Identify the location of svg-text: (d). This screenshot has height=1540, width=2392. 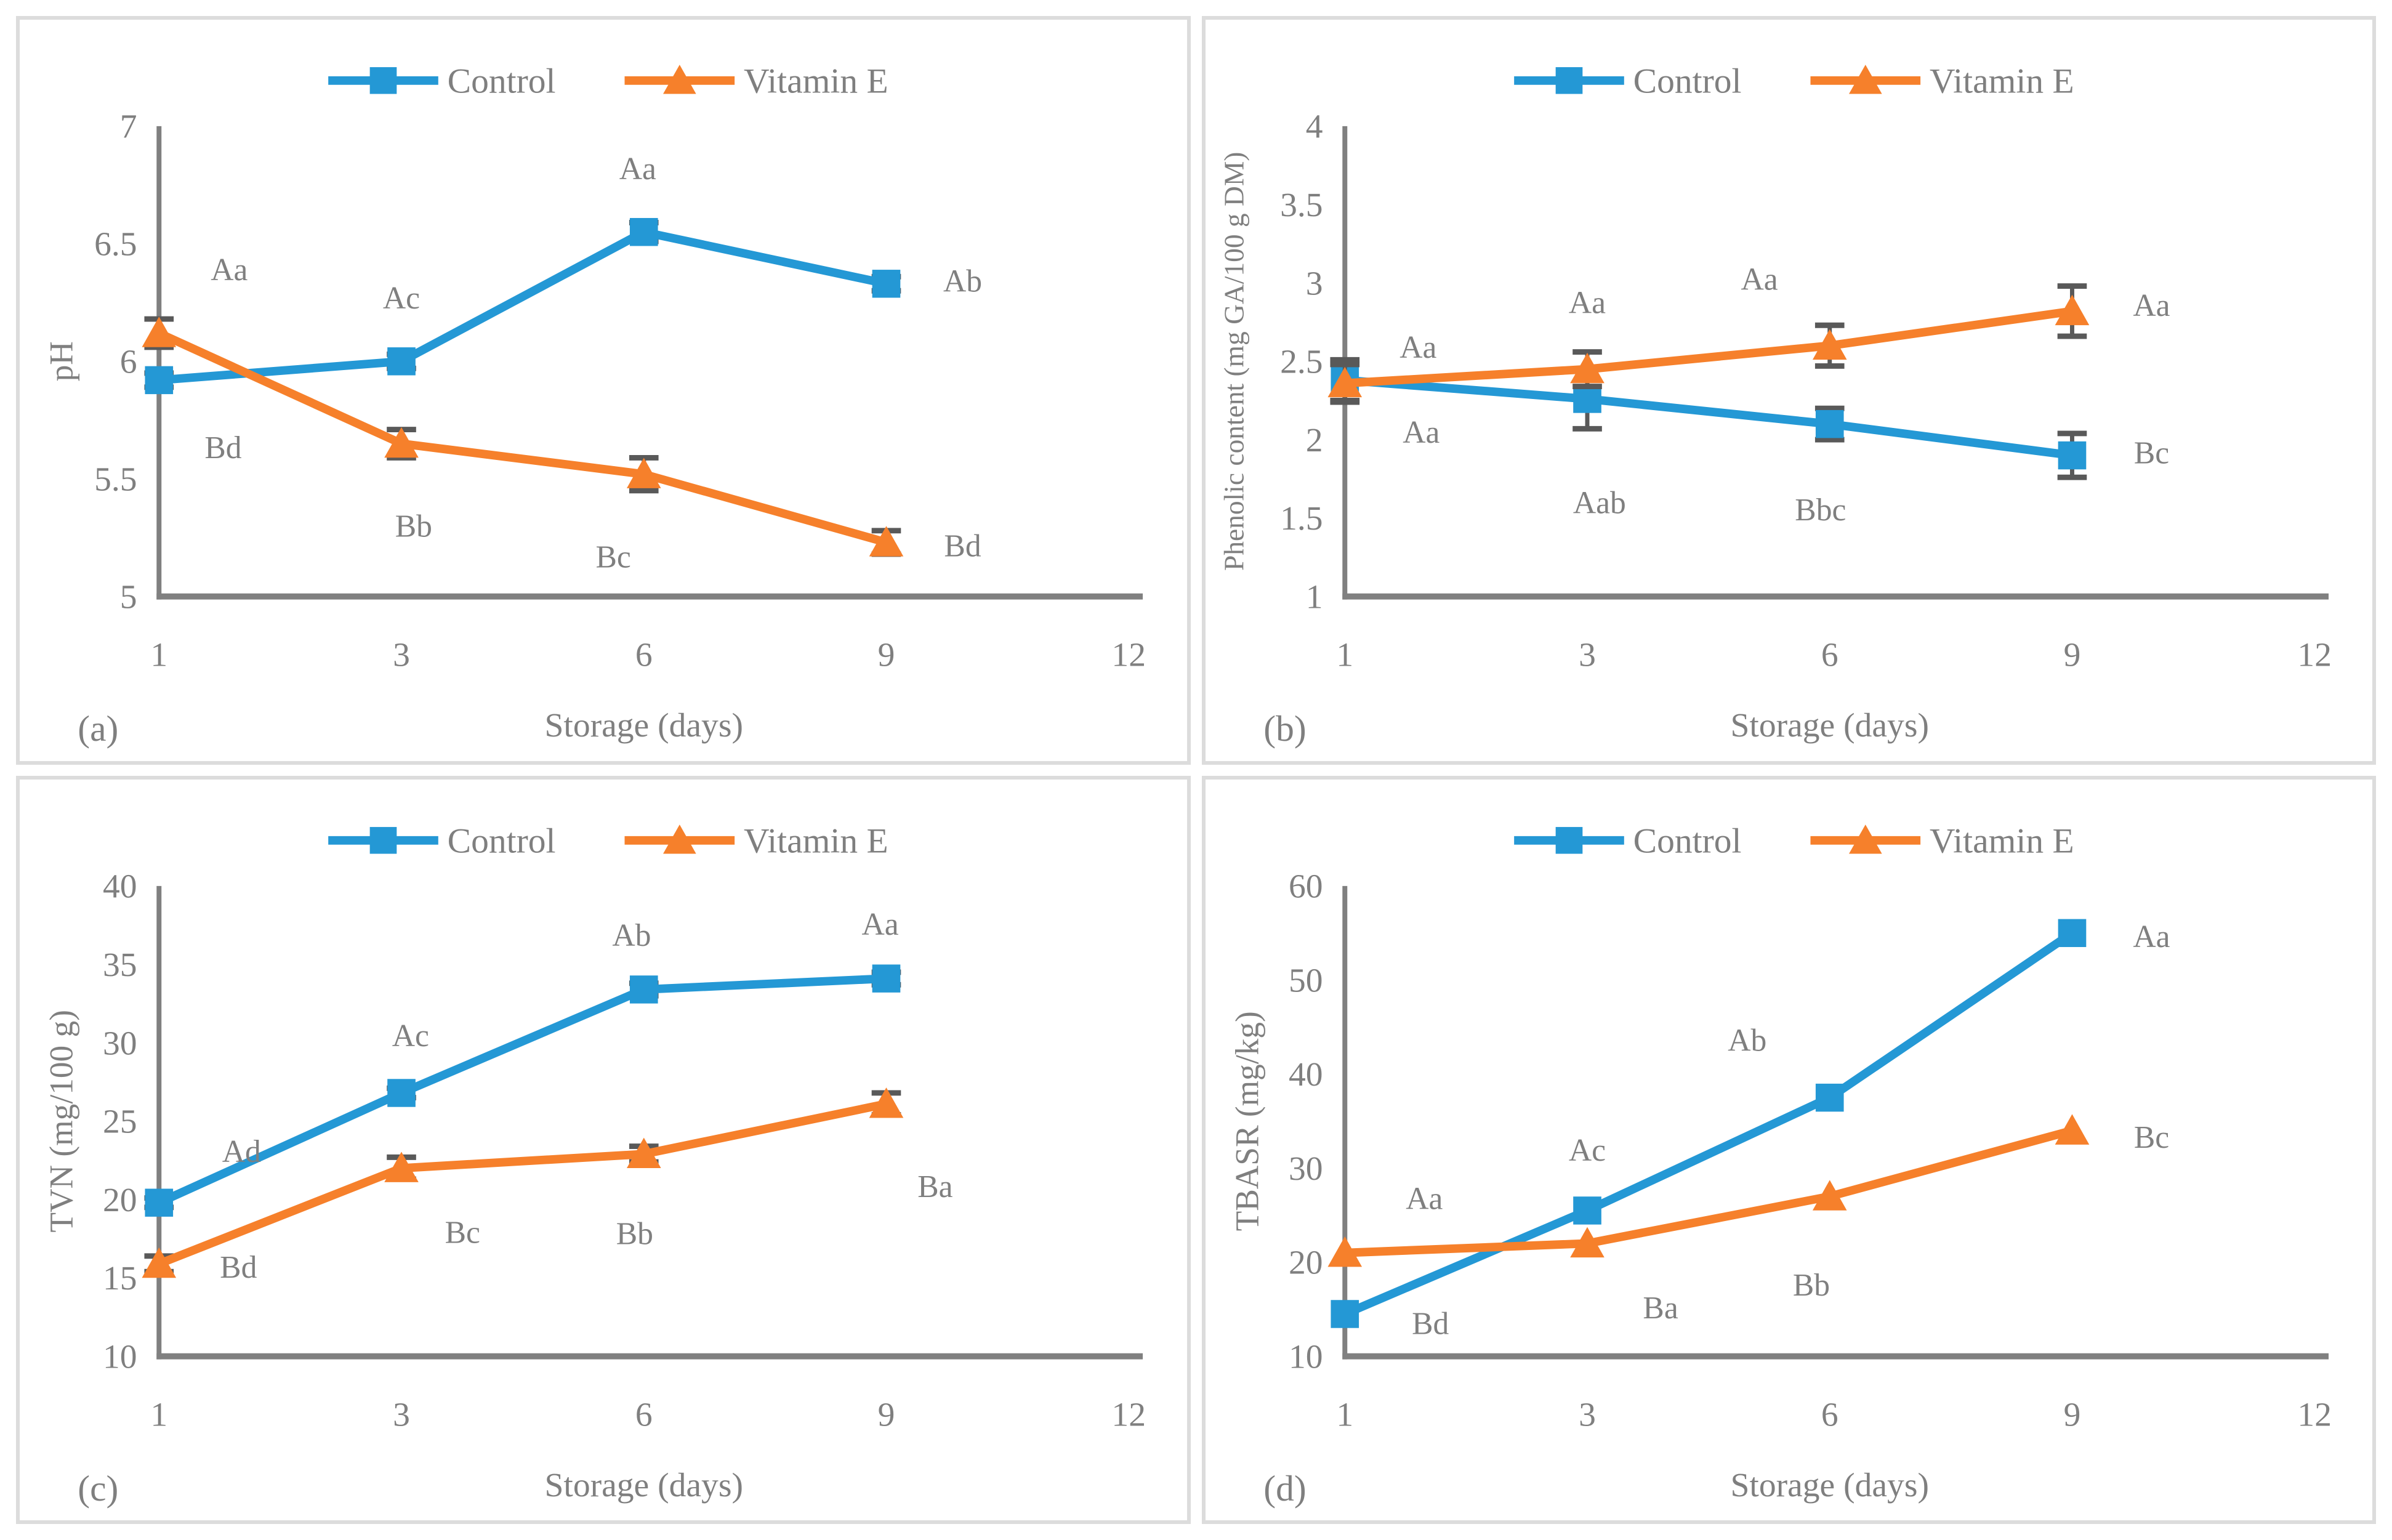
(1284, 1488).